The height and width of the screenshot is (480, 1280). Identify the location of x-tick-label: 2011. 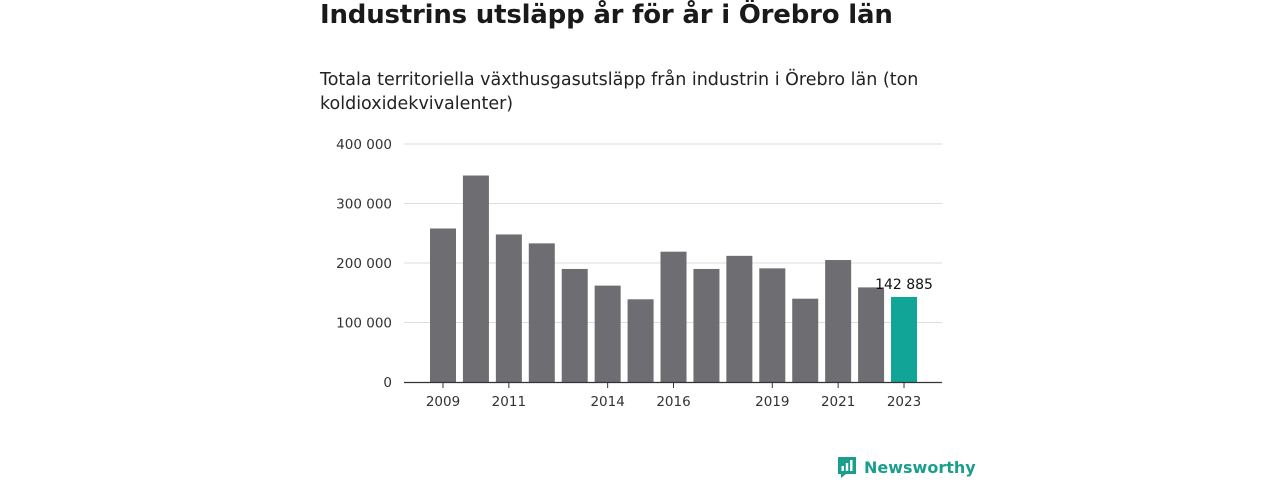
(509, 402).